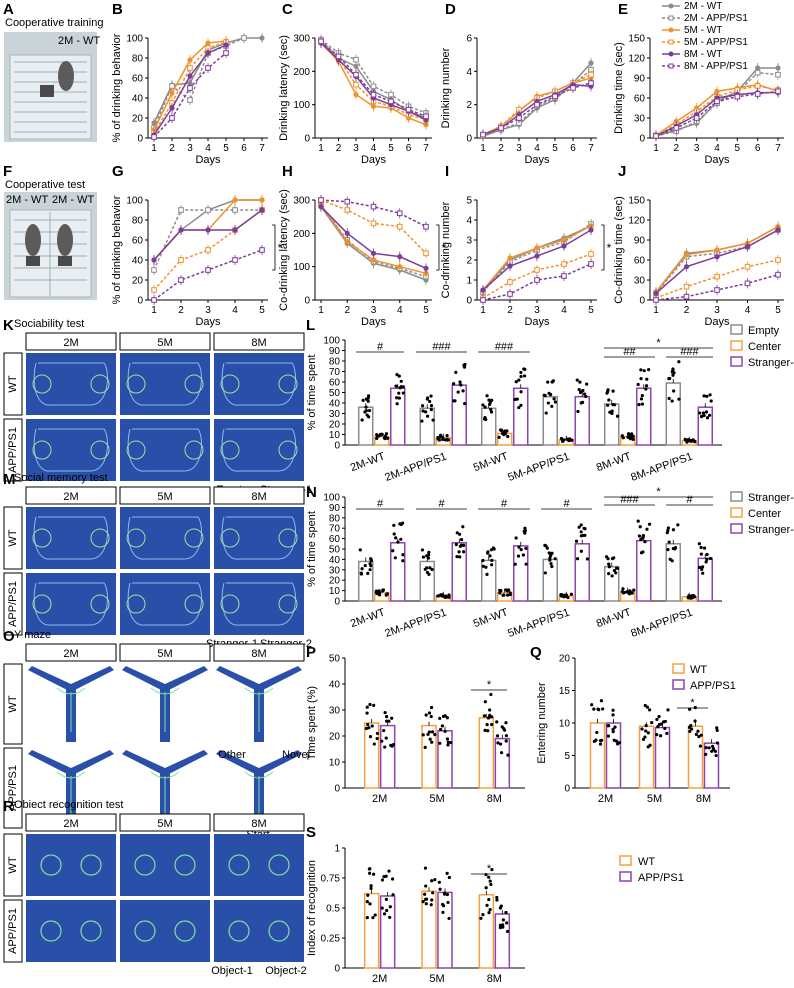 The height and width of the screenshot is (988, 794). Describe the element at coordinates (494, 799) in the screenshot. I see `category-label: 8M` at that location.